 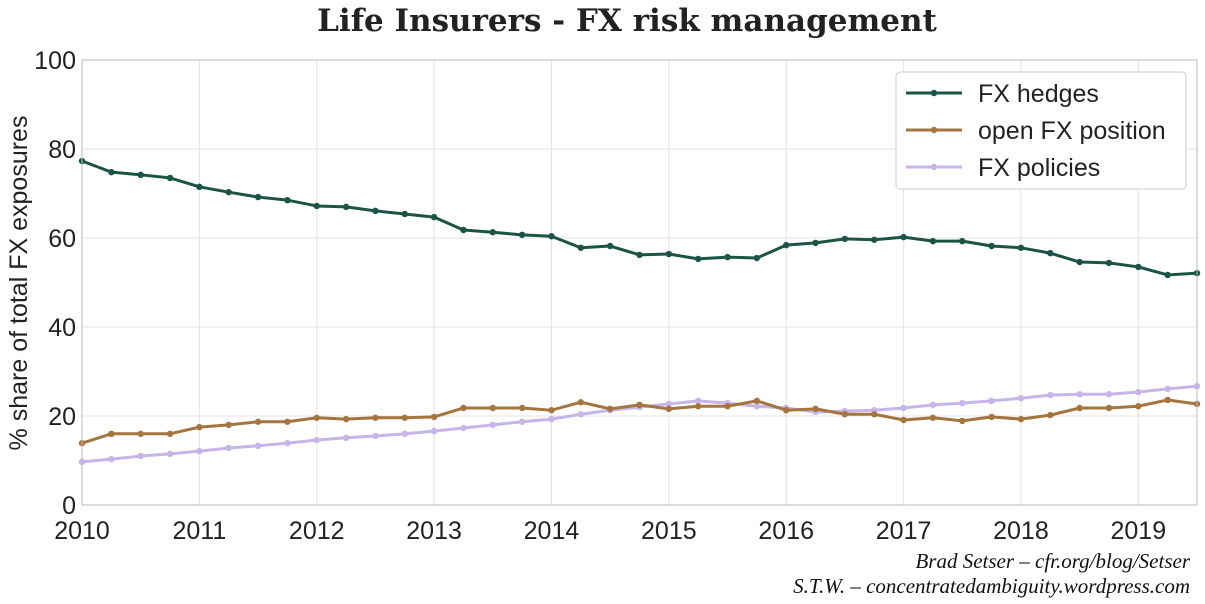 What do you see at coordinates (904, 531) in the screenshot?
I see `x-tick-label: 2017` at bounding box center [904, 531].